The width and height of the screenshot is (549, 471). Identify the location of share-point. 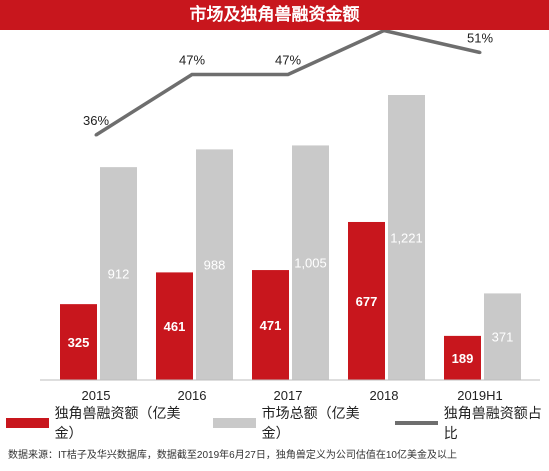
(96, 135).